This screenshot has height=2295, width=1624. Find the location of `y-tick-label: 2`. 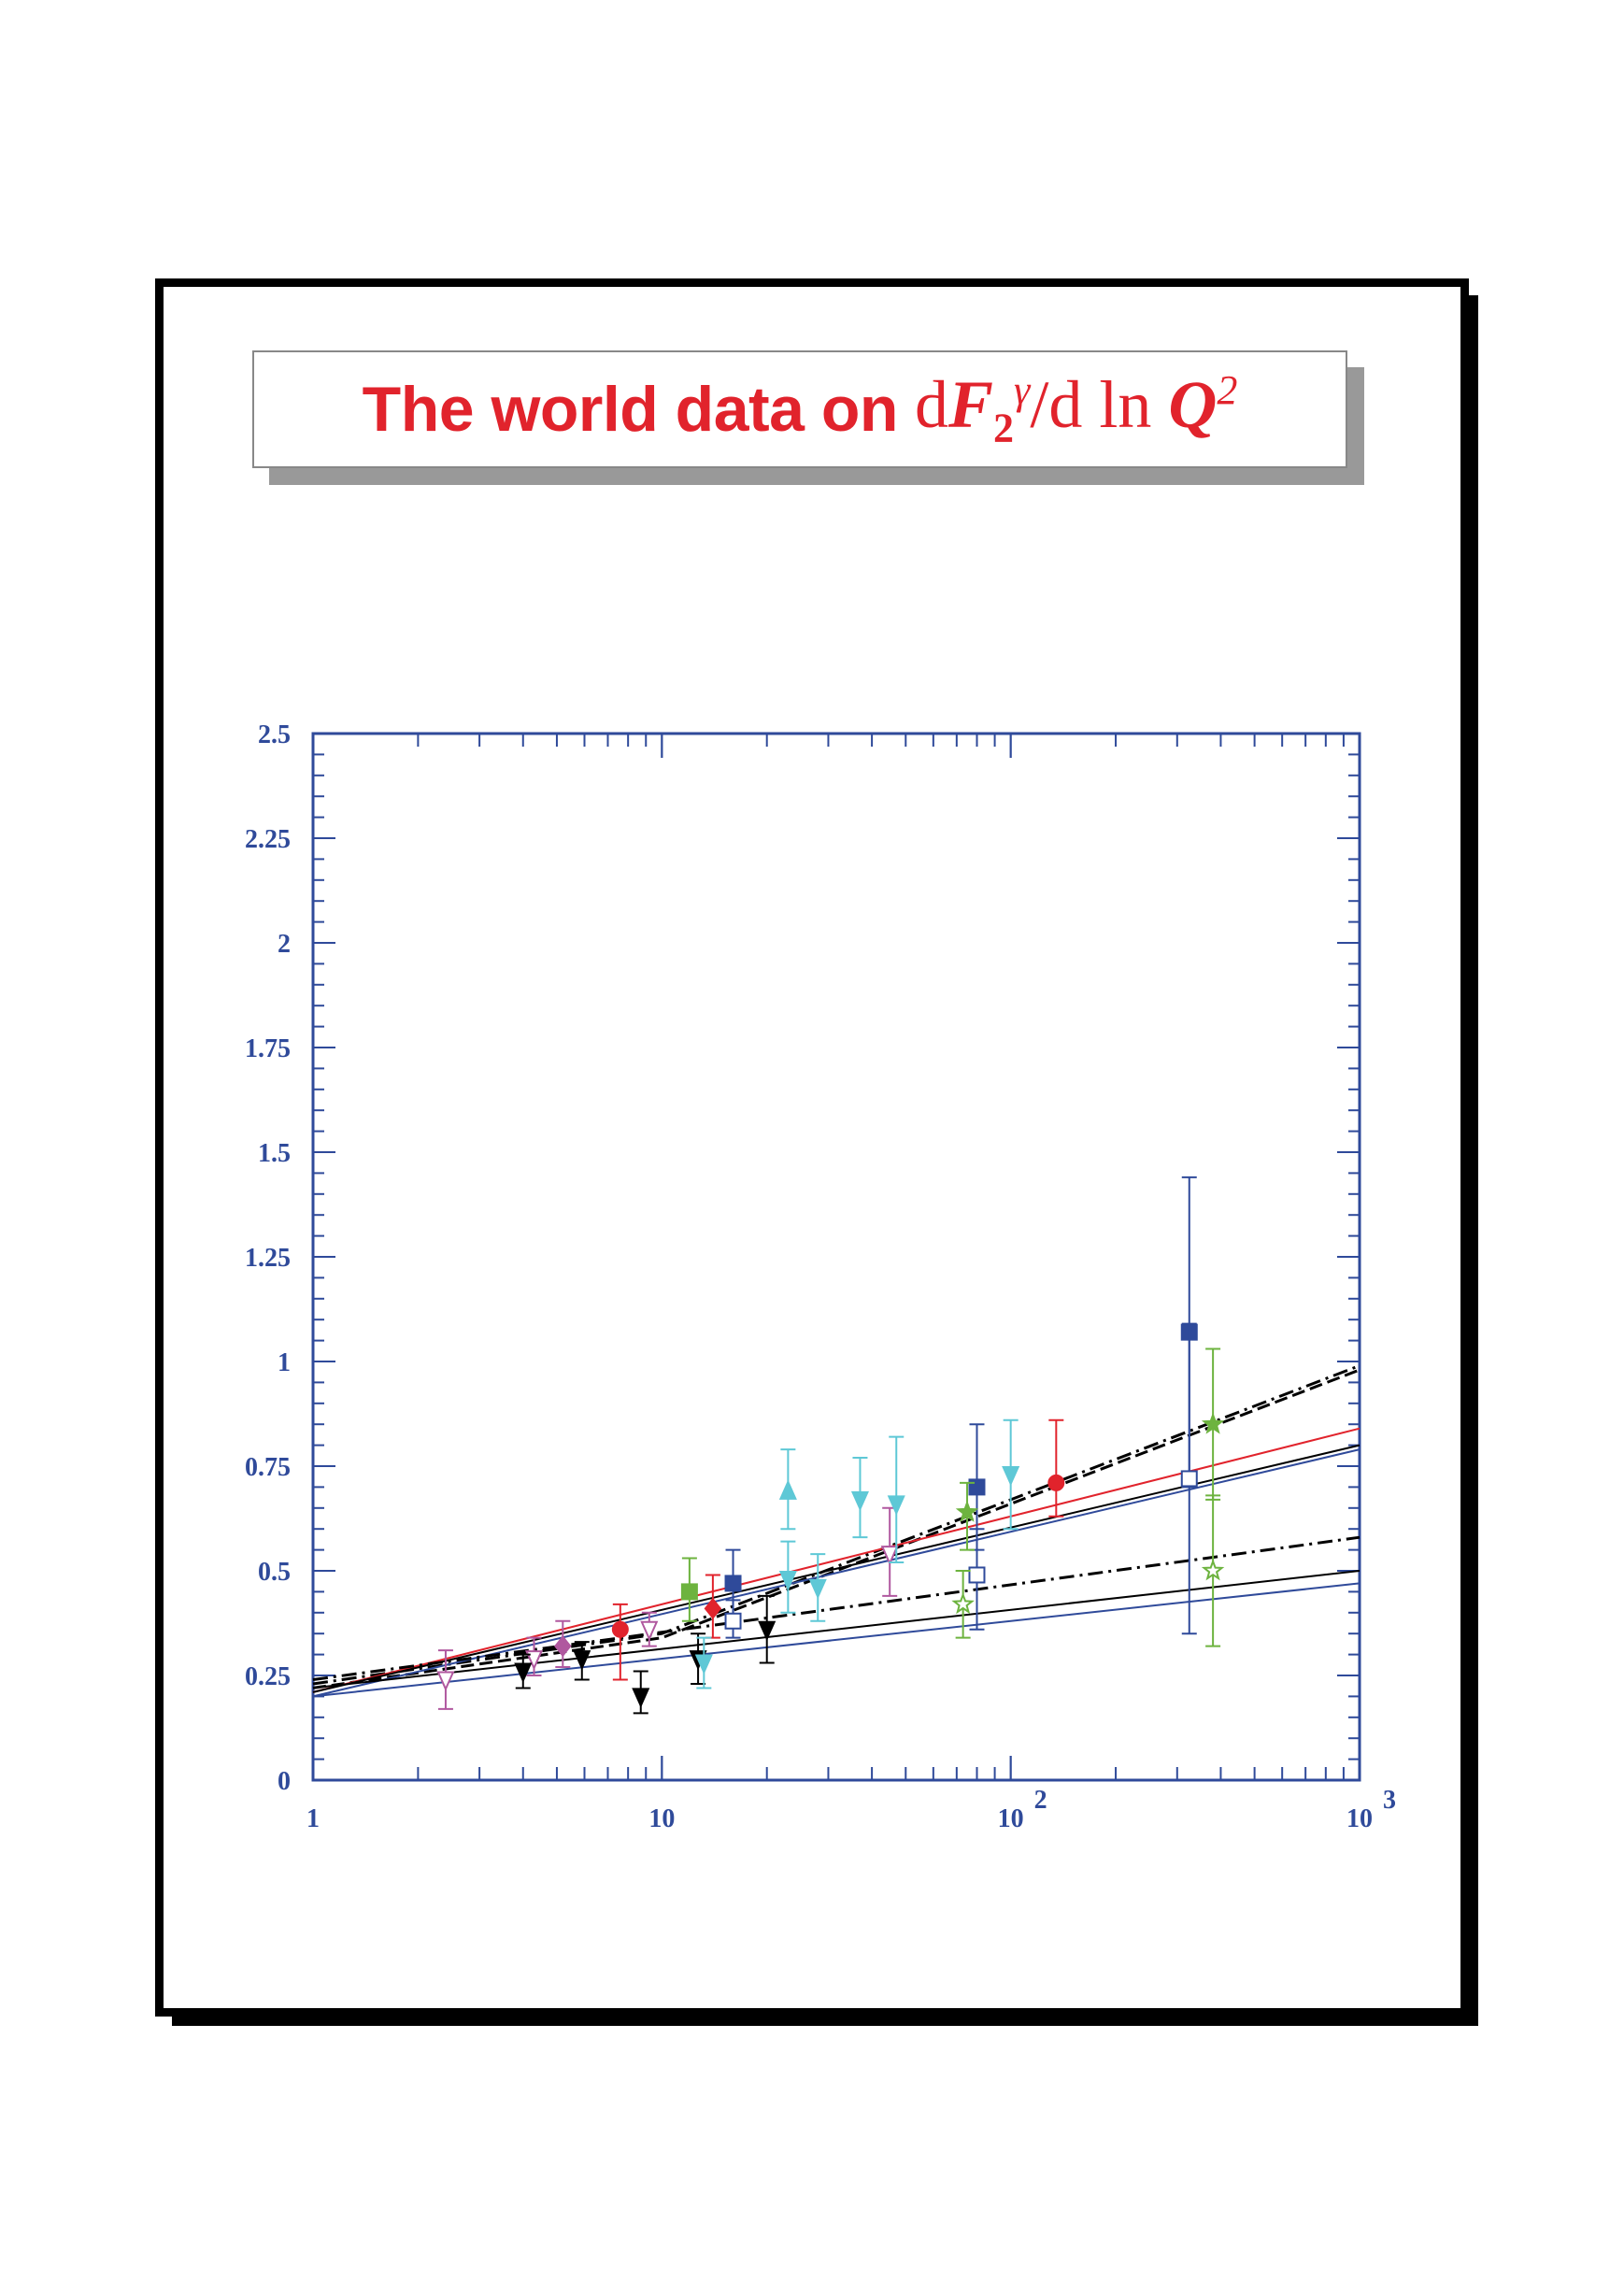

y-tick-label: 2 is located at coordinates (284, 944).